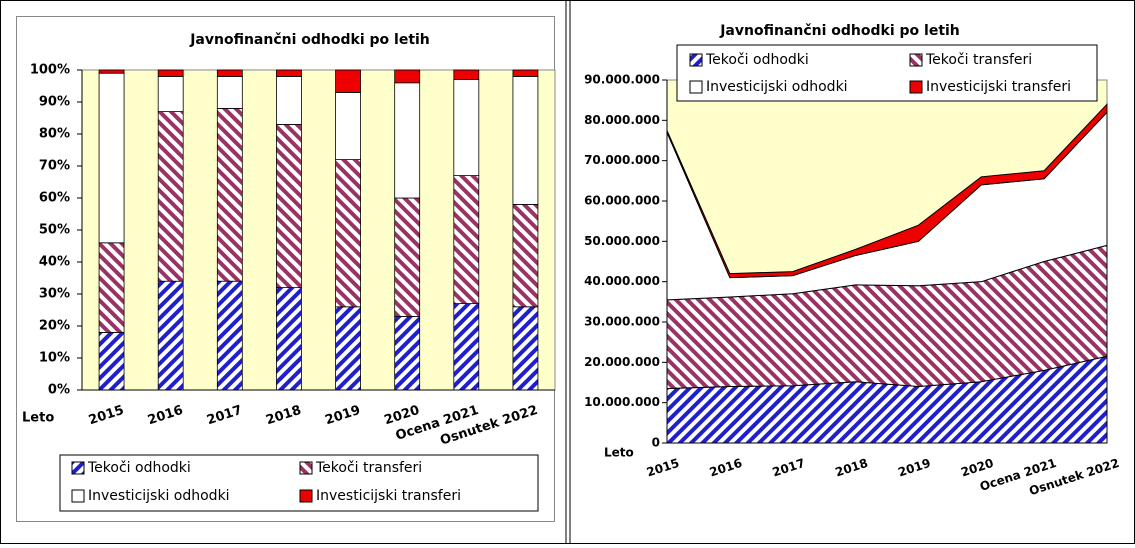 Image resolution: width=1135 pixels, height=548 pixels. What do you see at coordinates (54, 198) in the screenshot?
I see `y-tick-label: 60%` at bounding box center [54, 198].